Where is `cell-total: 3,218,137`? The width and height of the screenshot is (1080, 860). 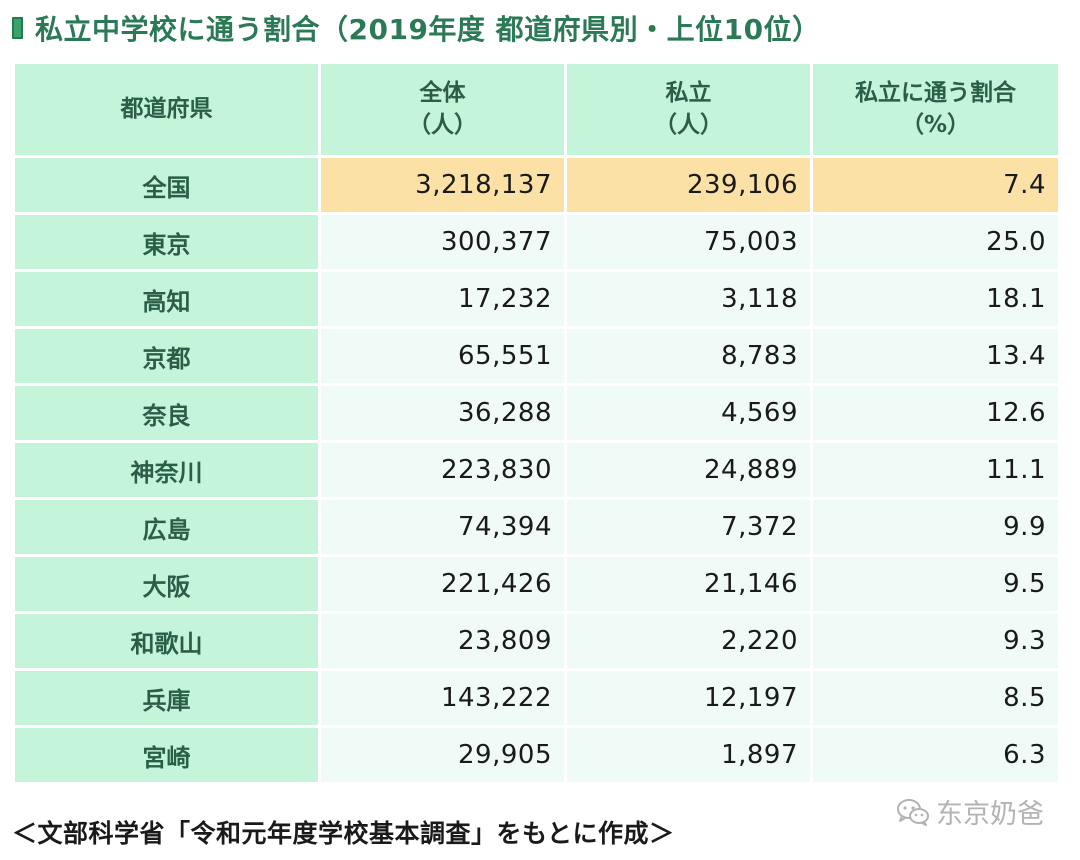 cell-total: 3,218,137 is located at coordinates (442, 185).